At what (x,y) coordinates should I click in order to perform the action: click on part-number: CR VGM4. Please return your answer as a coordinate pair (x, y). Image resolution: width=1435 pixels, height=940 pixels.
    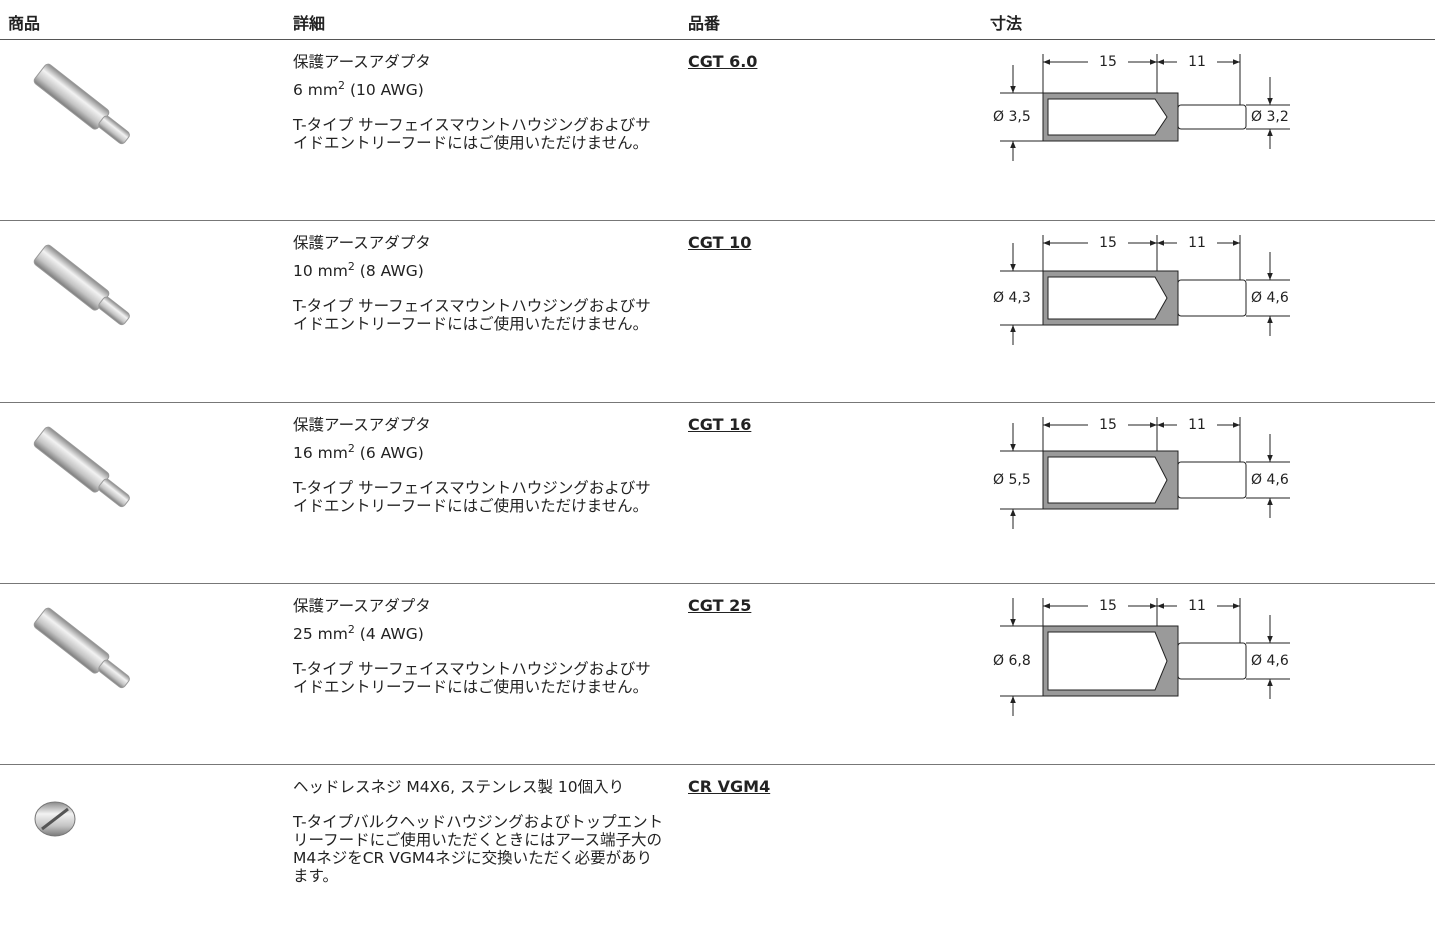
    Looking at the image, I should click on (729, 786).